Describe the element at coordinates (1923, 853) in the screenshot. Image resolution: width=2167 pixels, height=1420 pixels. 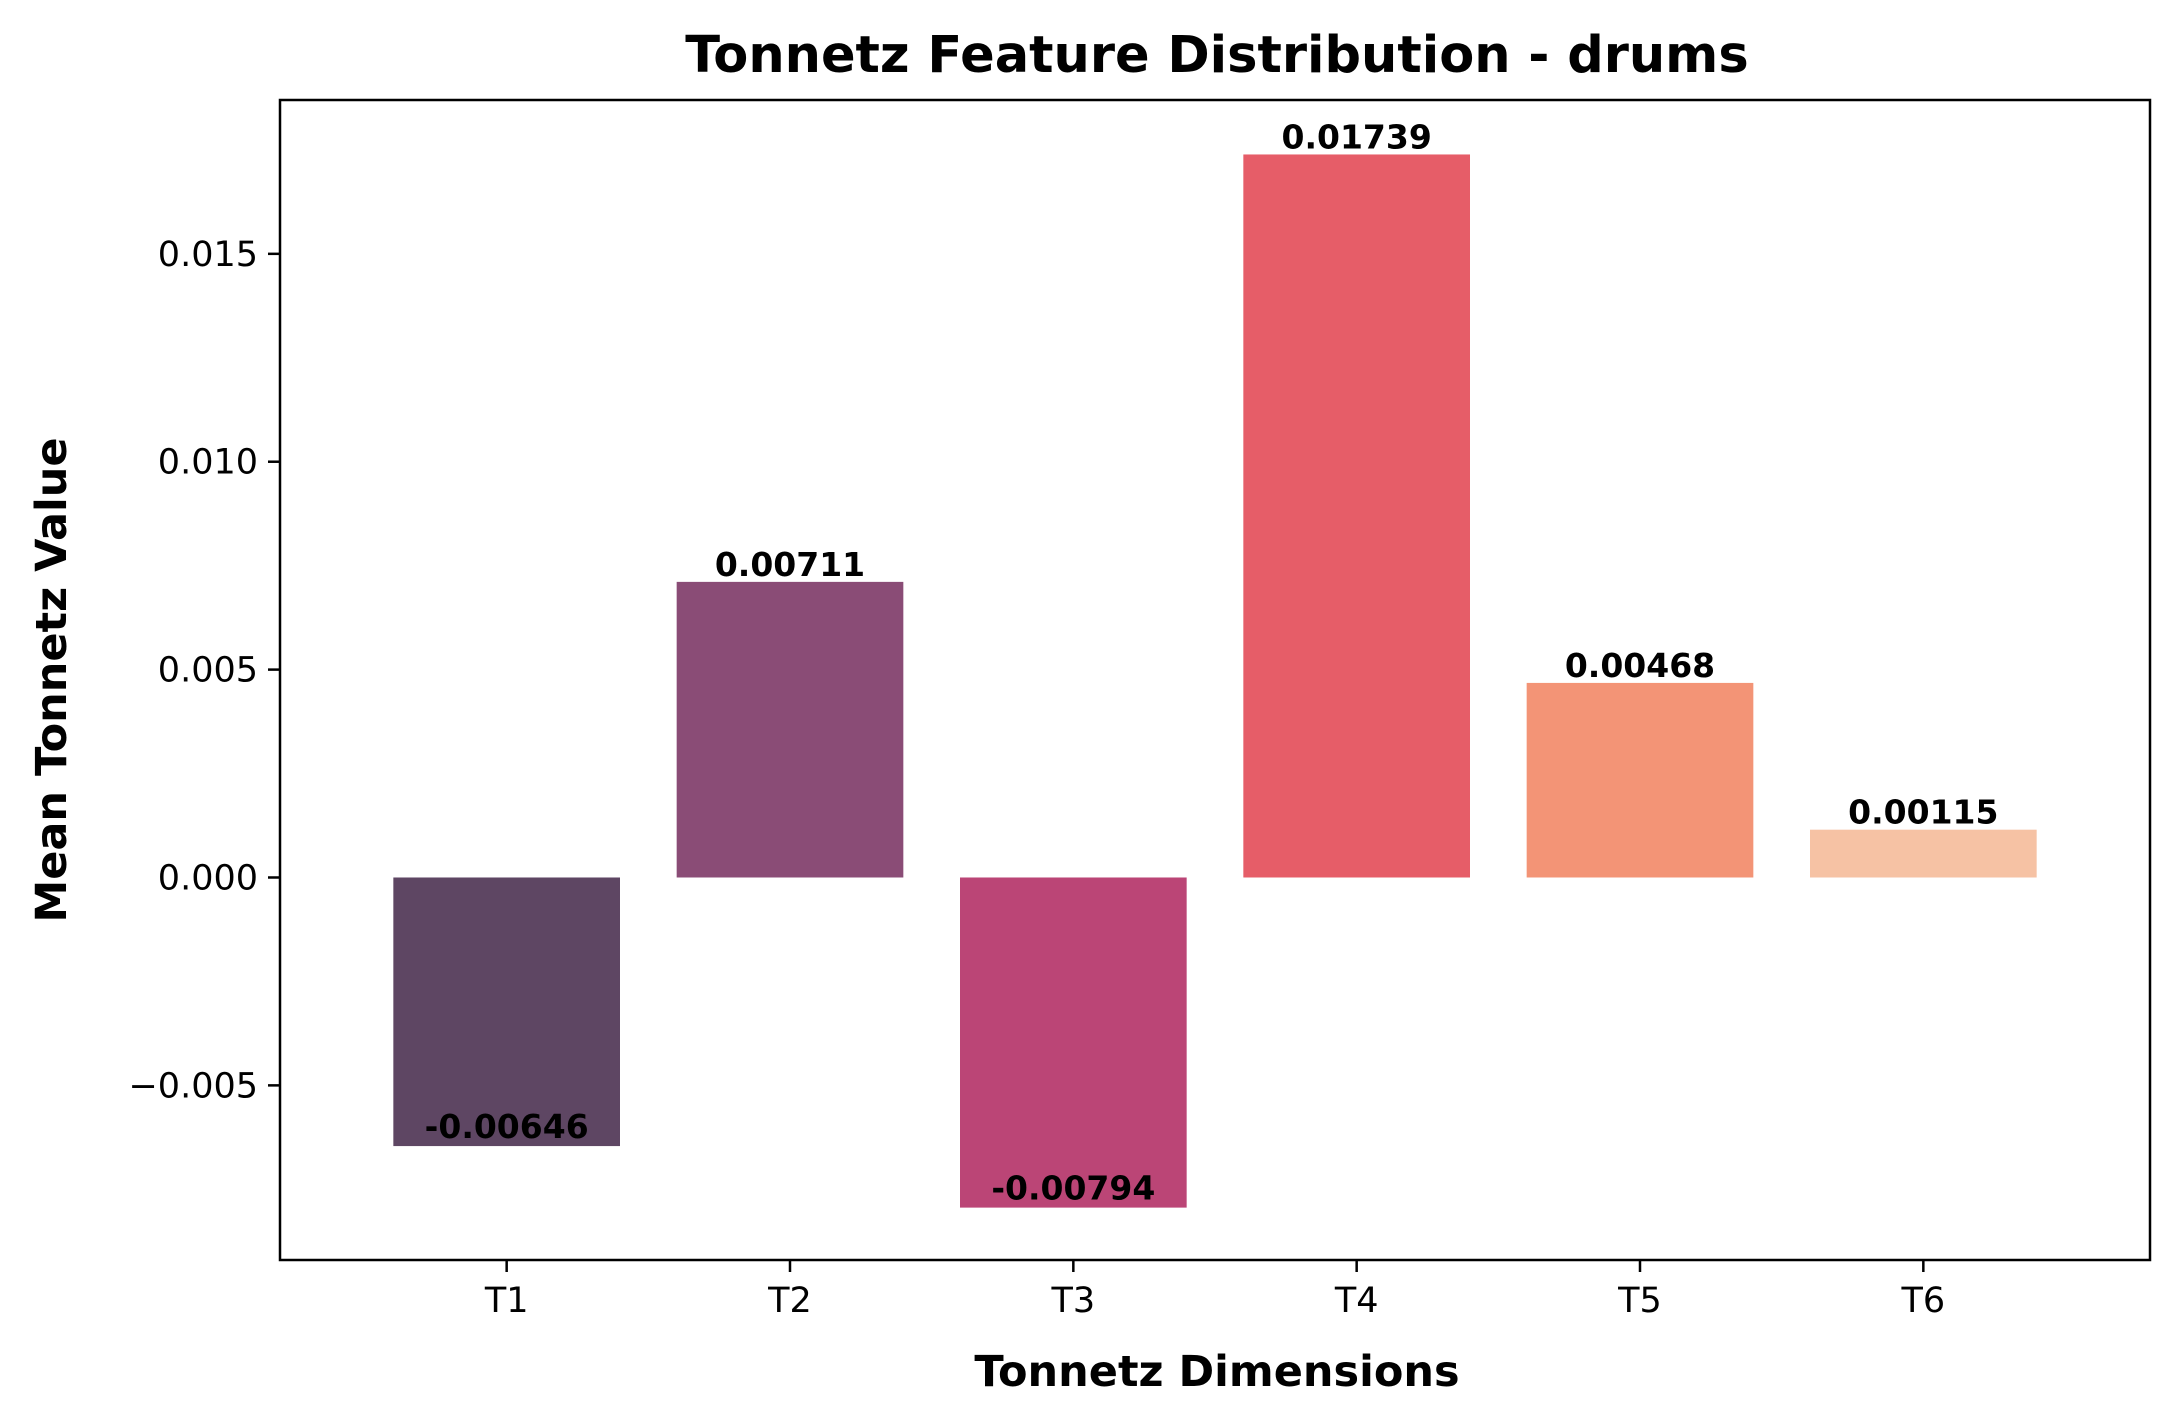
I see `bar-t6` at that location.